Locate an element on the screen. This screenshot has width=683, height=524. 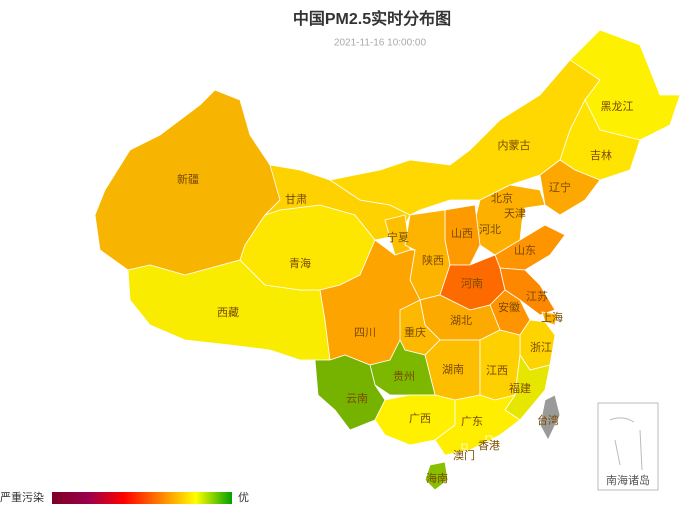
province-label: 宁夏 is located at coordinates (398, 237).